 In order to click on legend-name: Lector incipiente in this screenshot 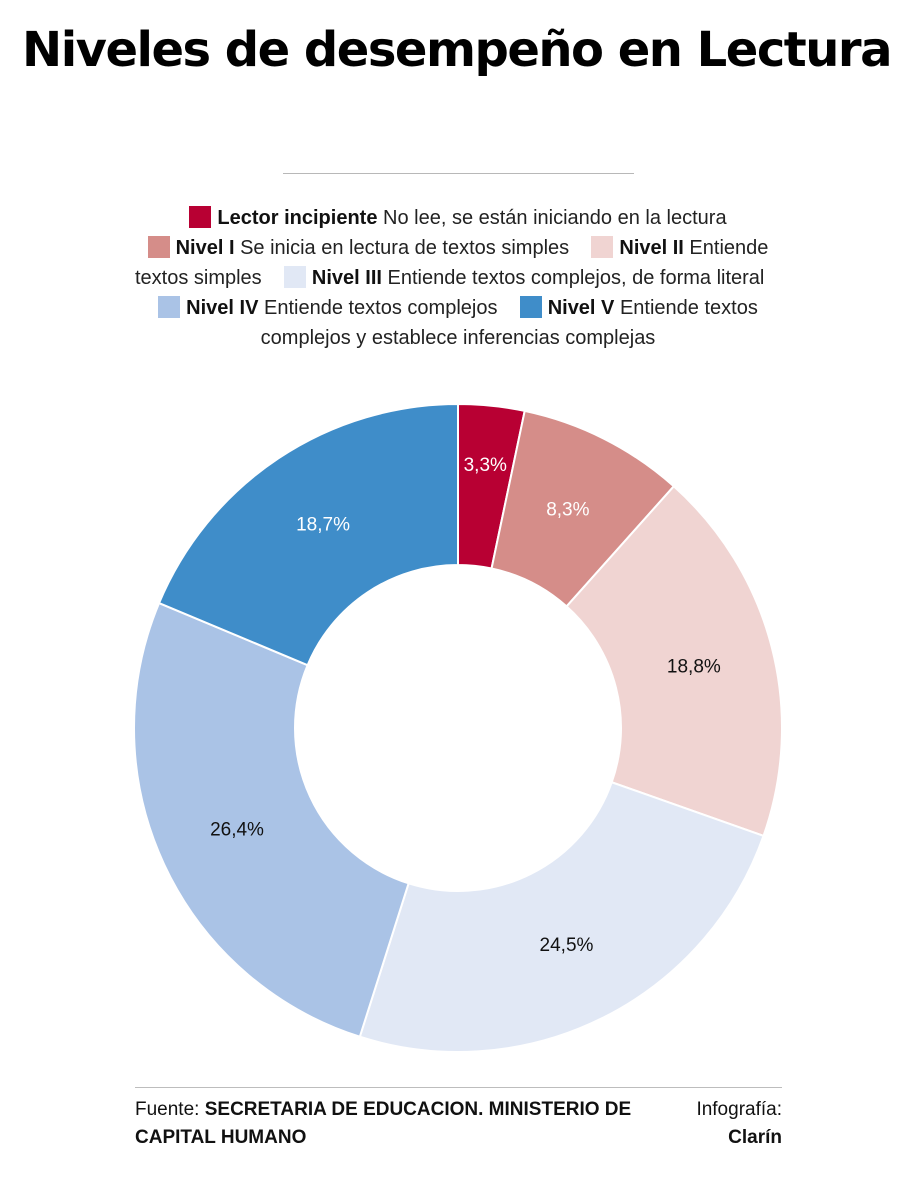, I will do `click(297, 218)`.